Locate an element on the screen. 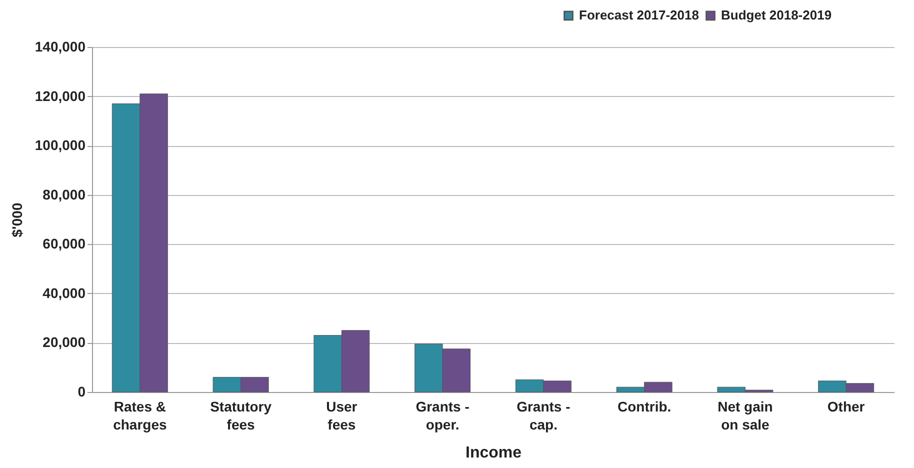 Image resolution: width=914 pixels, height=468 pixels. x-tick-label: Net gain on sale is located at coordinates (745, 415).